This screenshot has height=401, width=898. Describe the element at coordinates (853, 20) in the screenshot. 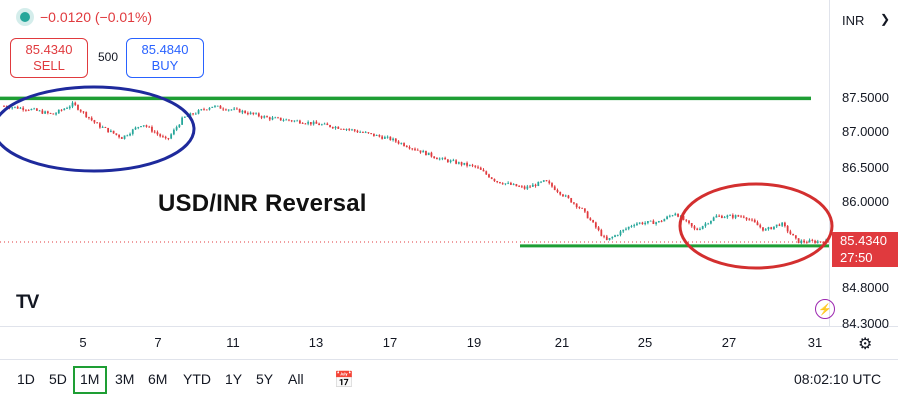

I see `currency-label: INR` at that location.